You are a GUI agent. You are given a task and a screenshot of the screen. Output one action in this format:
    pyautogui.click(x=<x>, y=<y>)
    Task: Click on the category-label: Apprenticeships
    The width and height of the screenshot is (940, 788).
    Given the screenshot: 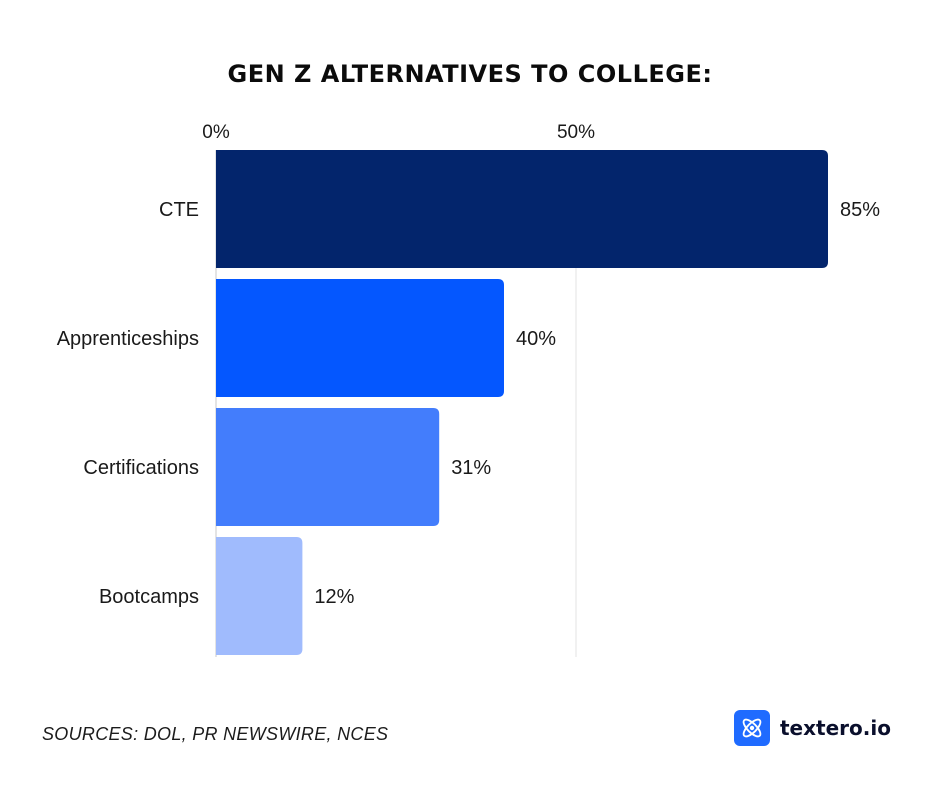 What is the action you would take?
    pyautogui.click(x=128, y=339)
    